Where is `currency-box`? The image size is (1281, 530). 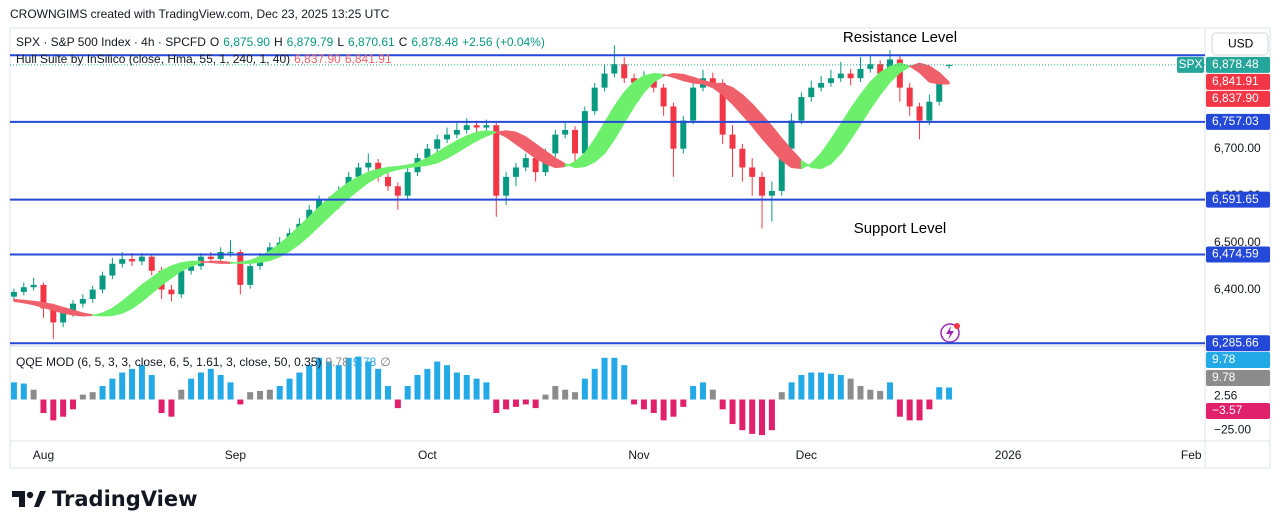
currency-box is located at coordinates (1240, 44).